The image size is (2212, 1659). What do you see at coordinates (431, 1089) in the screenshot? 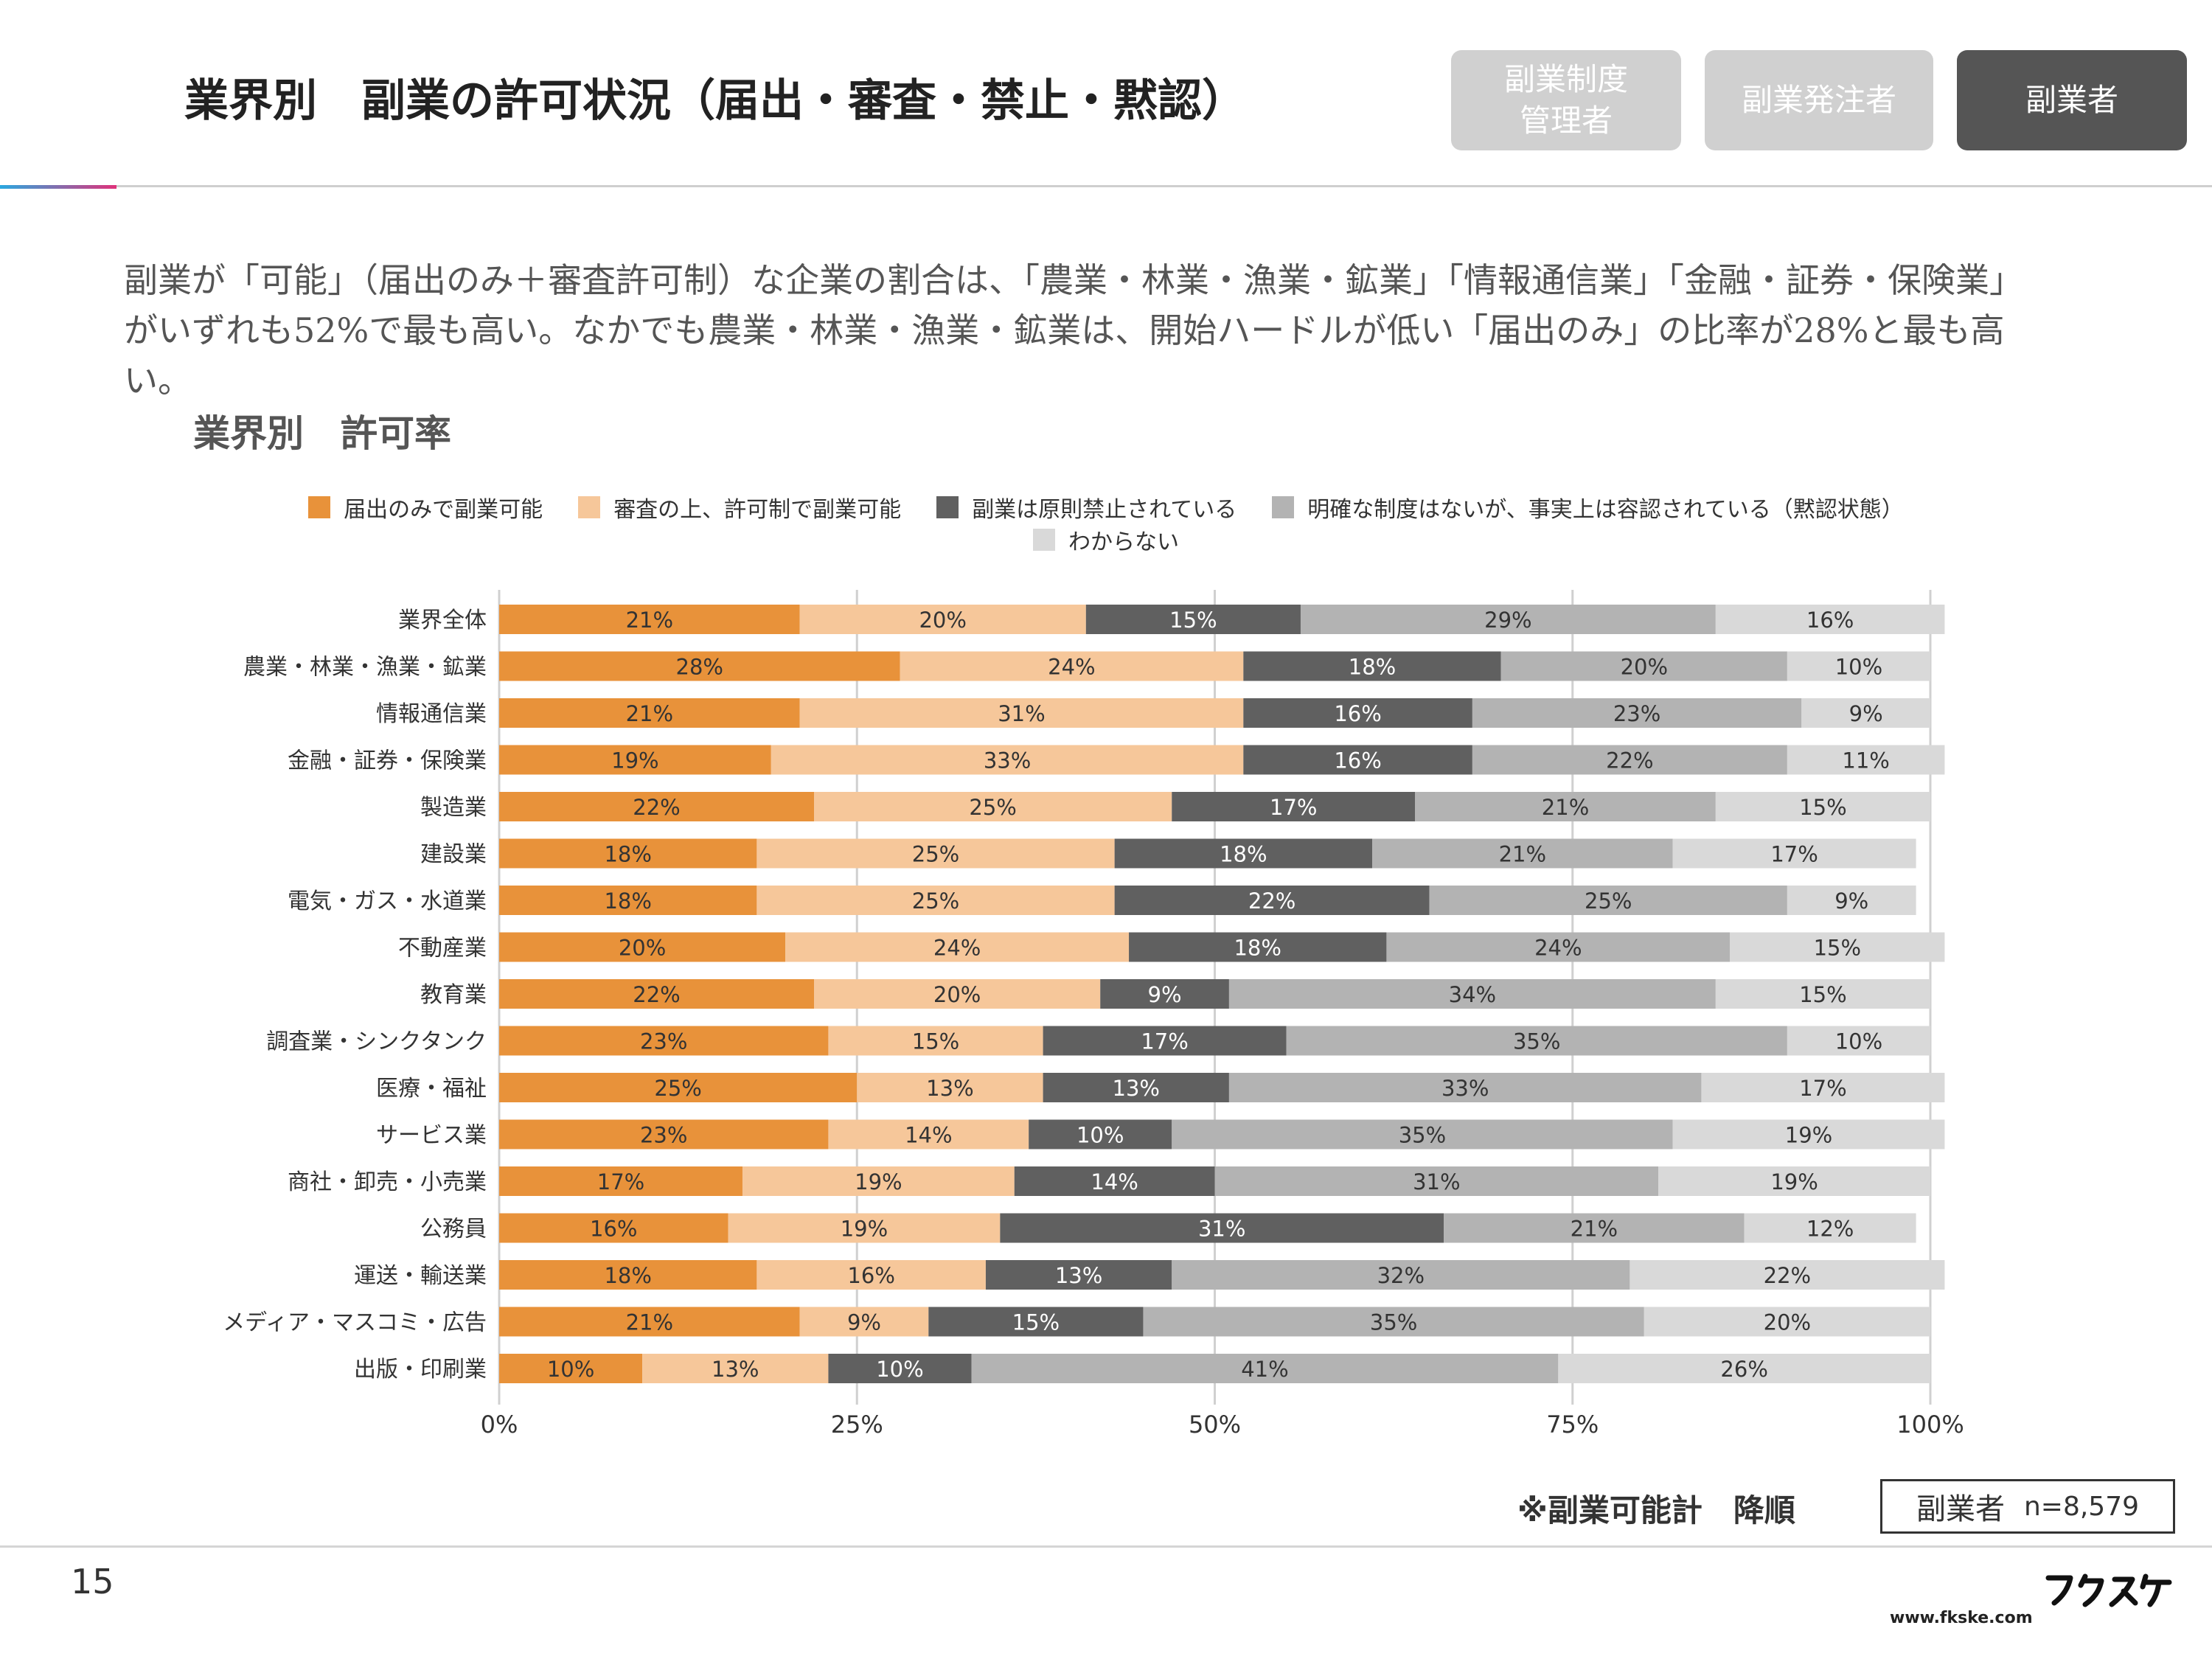
I see `category-label: 医療・福祉` at bounding box center [431, 1089].